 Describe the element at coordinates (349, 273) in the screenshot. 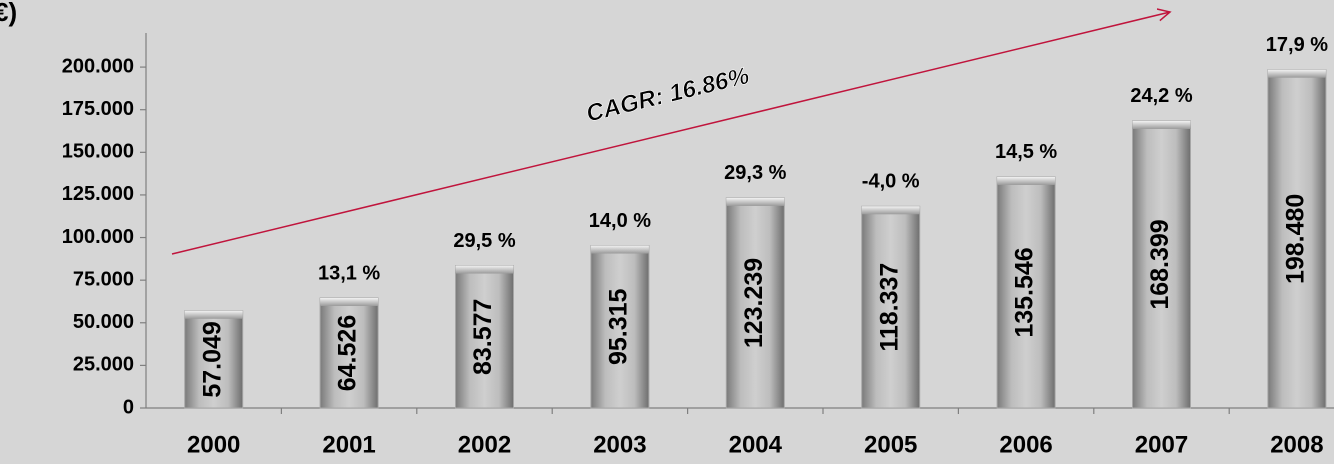

I see `growth-label: 13,1 %` at that location.